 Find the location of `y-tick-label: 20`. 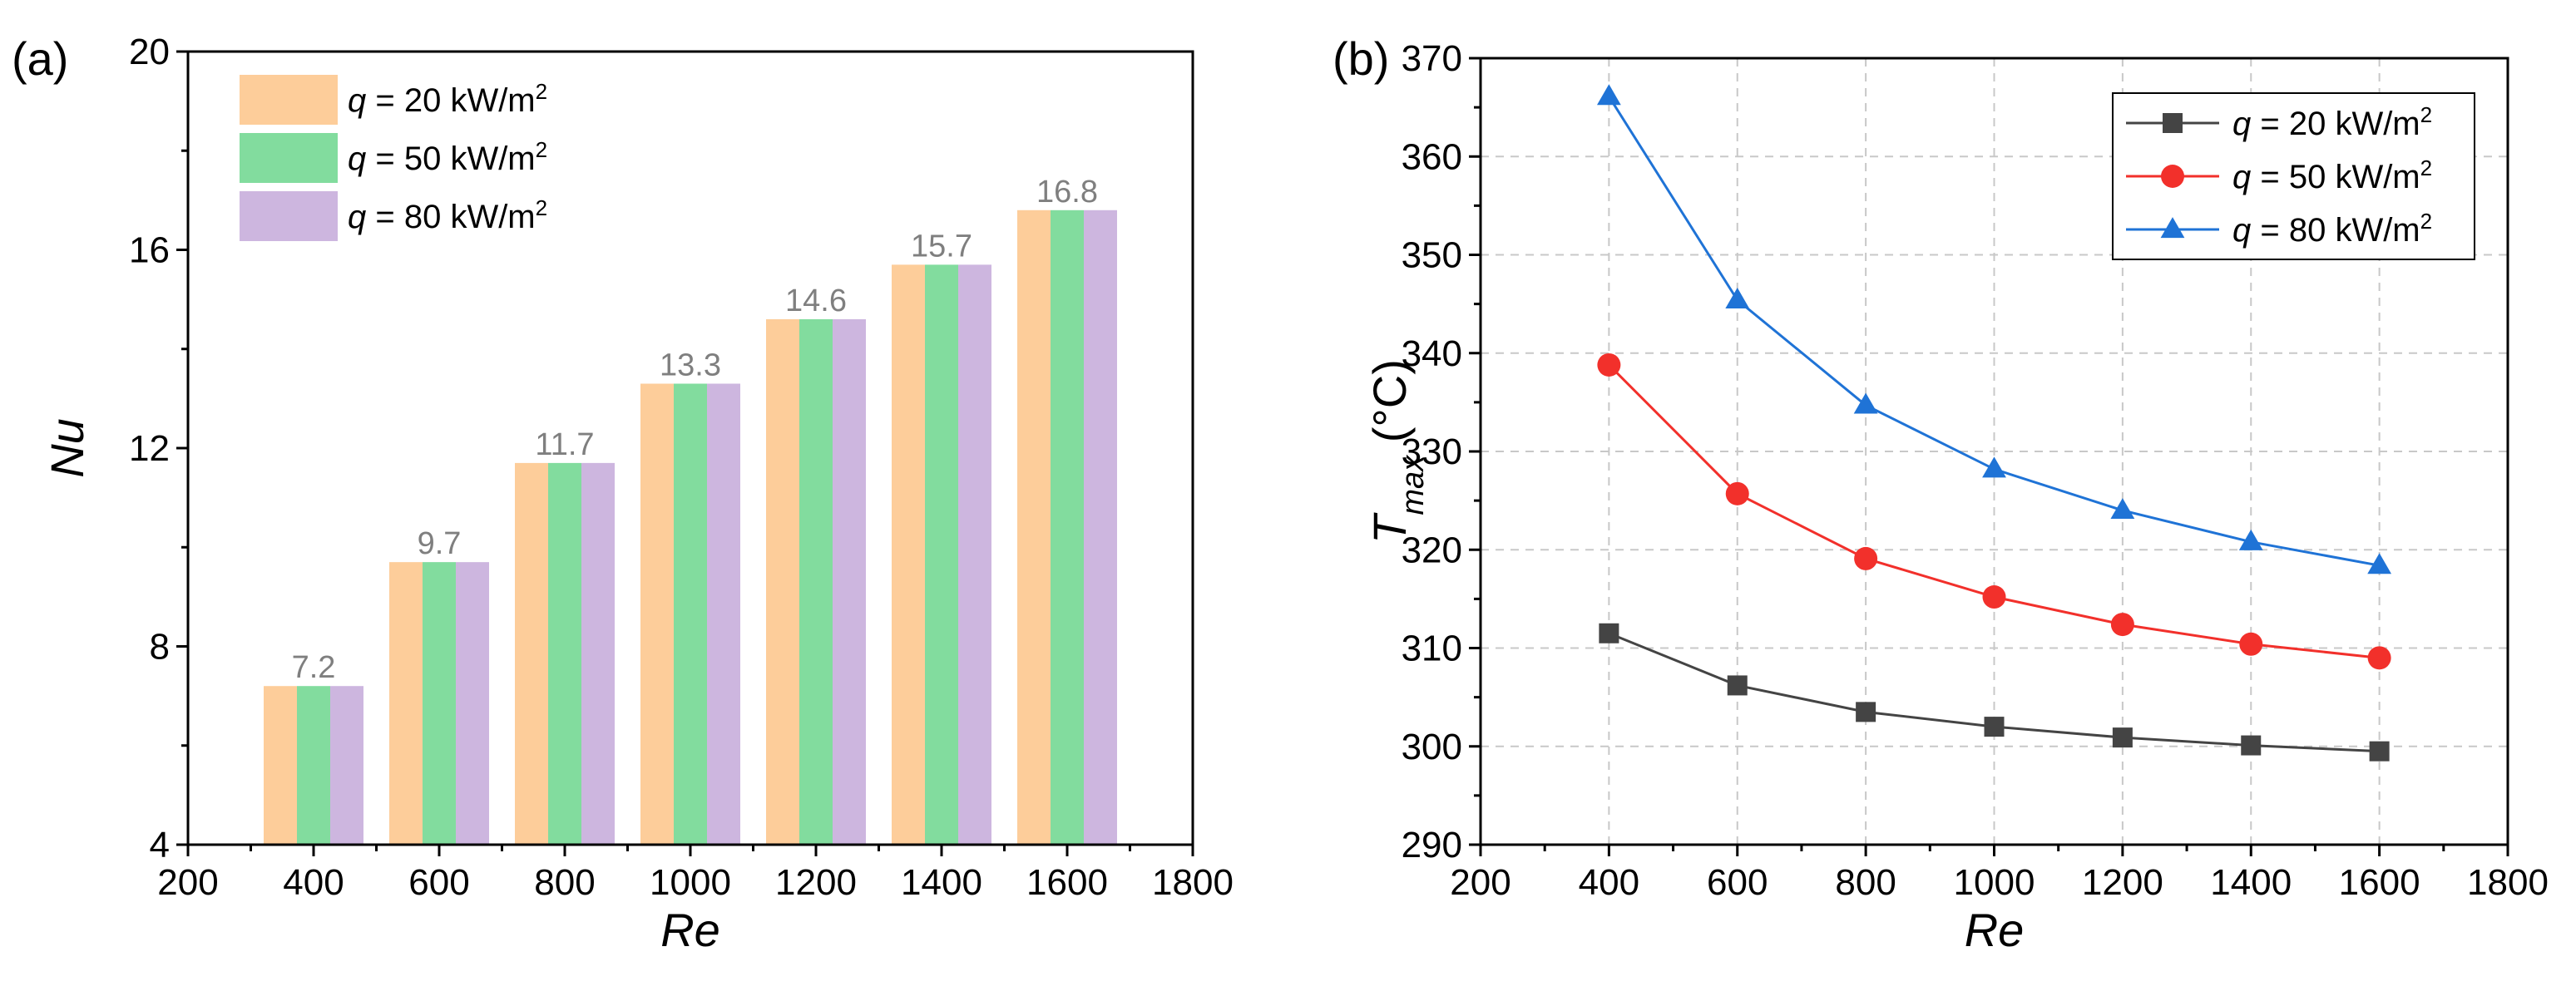

y-tick-label: 20 is located at coordinates (149, 52).